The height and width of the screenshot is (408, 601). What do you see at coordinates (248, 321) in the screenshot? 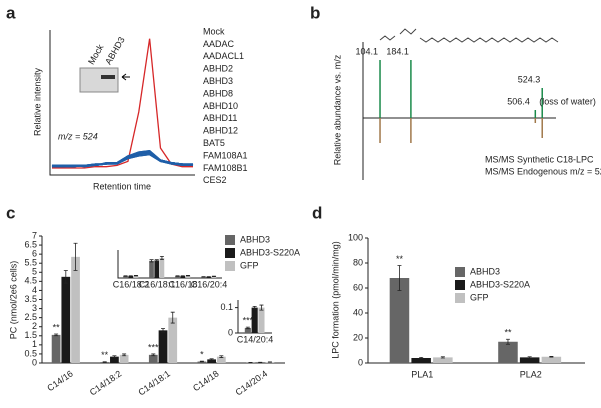
I see `significance: ***` at bounding box center [248, 321].